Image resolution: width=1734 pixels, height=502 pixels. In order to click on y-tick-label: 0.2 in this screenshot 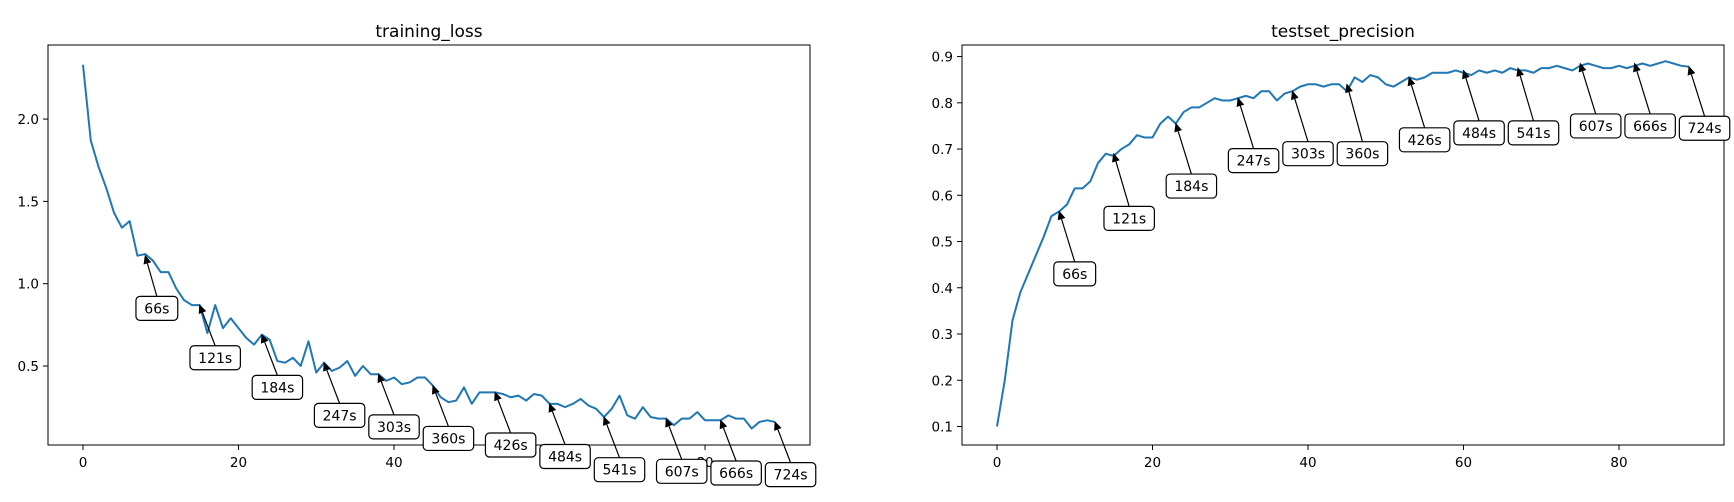, I will do `click(942, 381)`.